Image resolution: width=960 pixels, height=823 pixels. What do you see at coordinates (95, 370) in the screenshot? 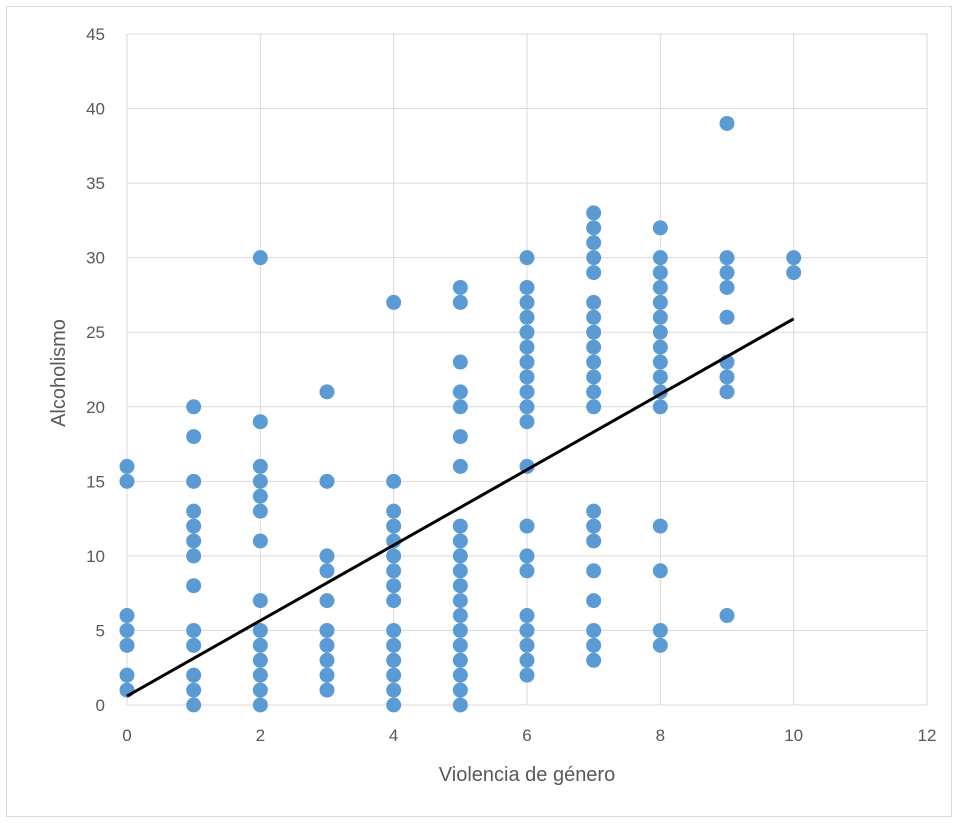
I see `y-axis-ticks: 0 5 10 15 20 25 30 35 40 45` at bounding box center [95, 370].